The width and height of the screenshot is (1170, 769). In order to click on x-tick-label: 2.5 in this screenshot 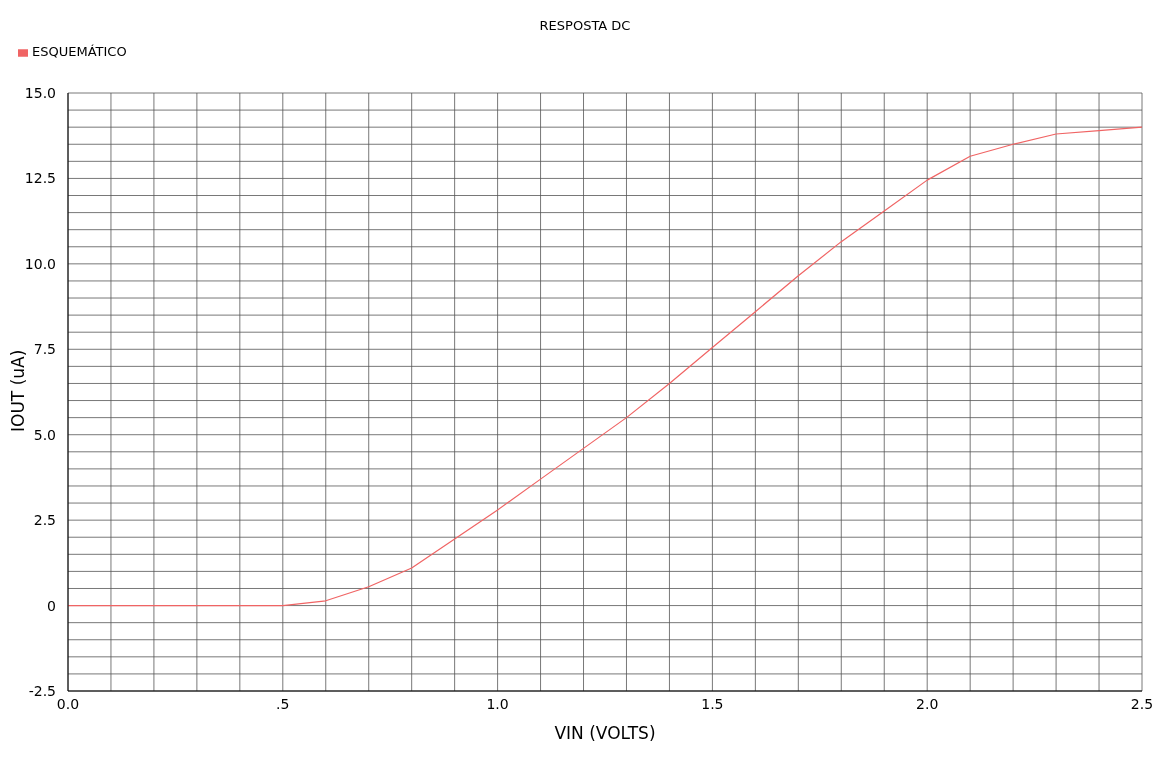, I will do `click(1142, 703)`.